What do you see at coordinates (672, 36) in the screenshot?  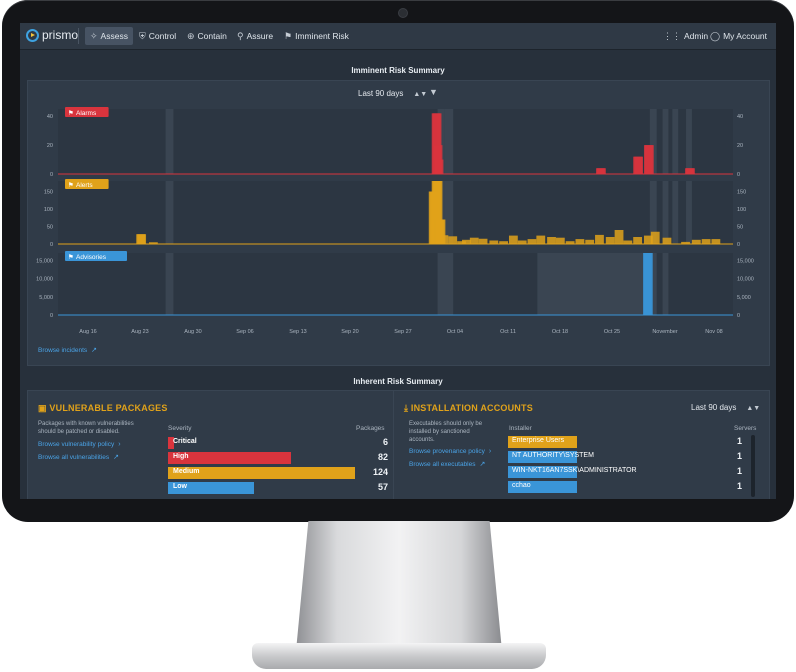 I see `sliders-icon: ⋮⋮` at bounding box center [672, 36].